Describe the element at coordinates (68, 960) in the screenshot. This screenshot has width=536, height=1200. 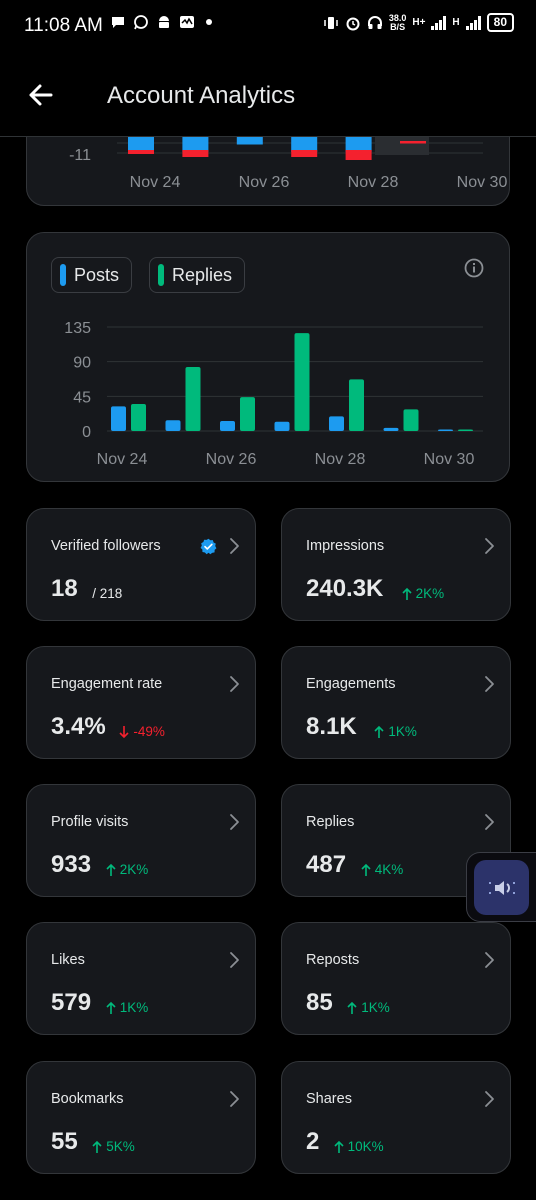
I see `metric-label: Likes` at that location.